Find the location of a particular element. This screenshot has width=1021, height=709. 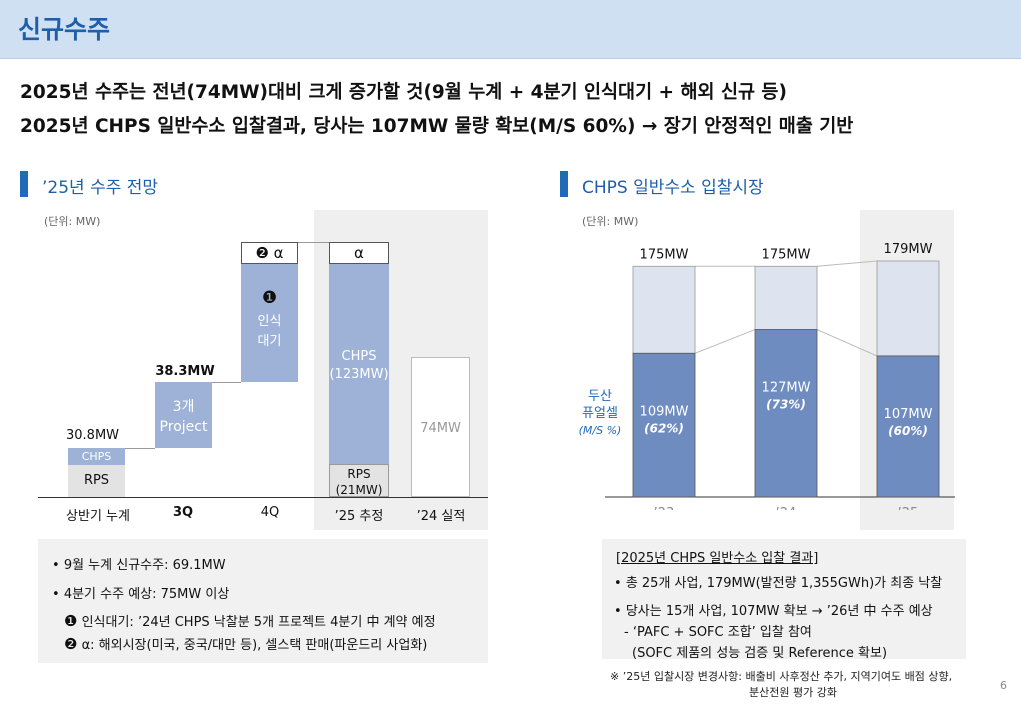

est-chps-segment: CHPS (123MW) is located at coordinates (359, 364).